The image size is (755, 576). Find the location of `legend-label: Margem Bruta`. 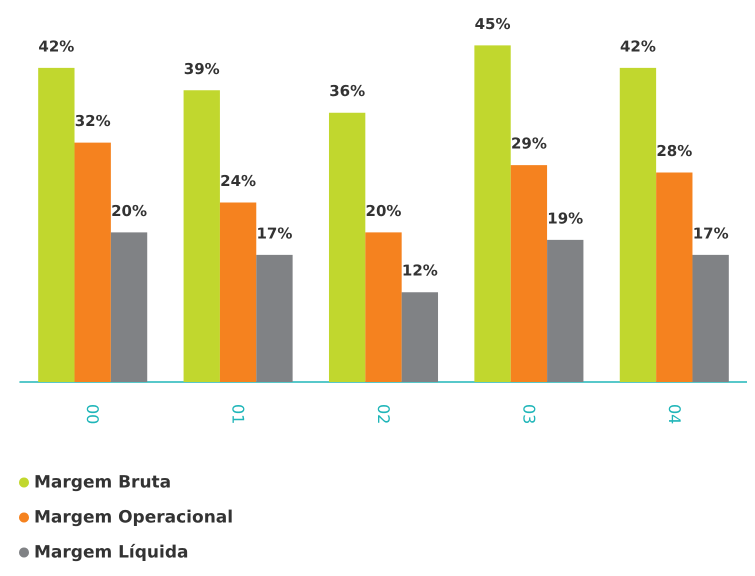

legend-label: Margem Bruta is located at coordinates (103, 482).